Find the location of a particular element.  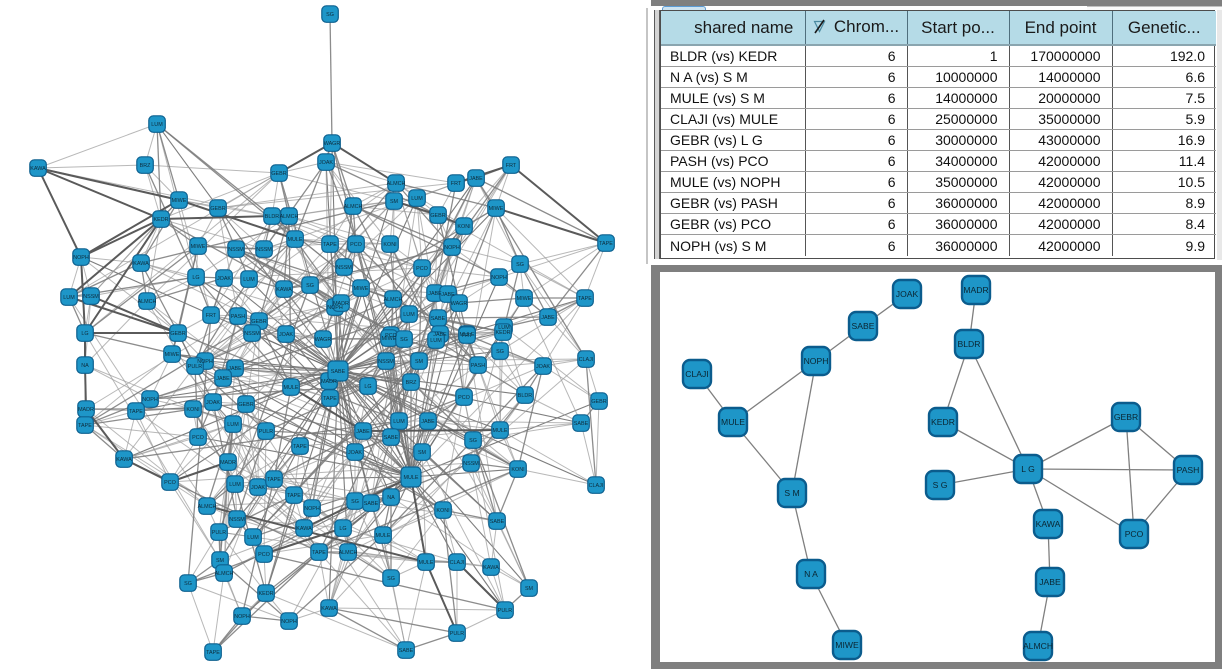

svg-text: L G is located at coordinates (1028, 469).